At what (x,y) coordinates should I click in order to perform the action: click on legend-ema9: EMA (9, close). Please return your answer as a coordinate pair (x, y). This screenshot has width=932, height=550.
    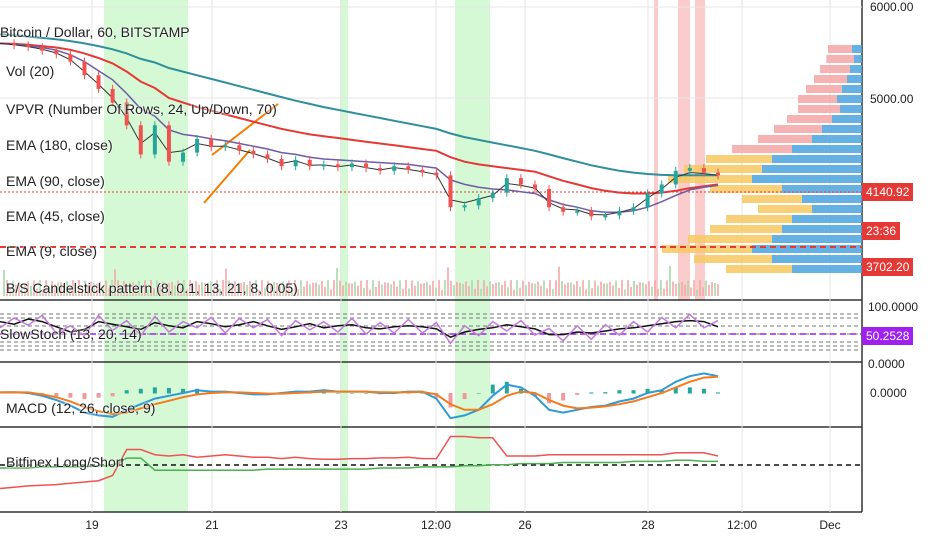
    Looking at the image, I should click on (52, 251).